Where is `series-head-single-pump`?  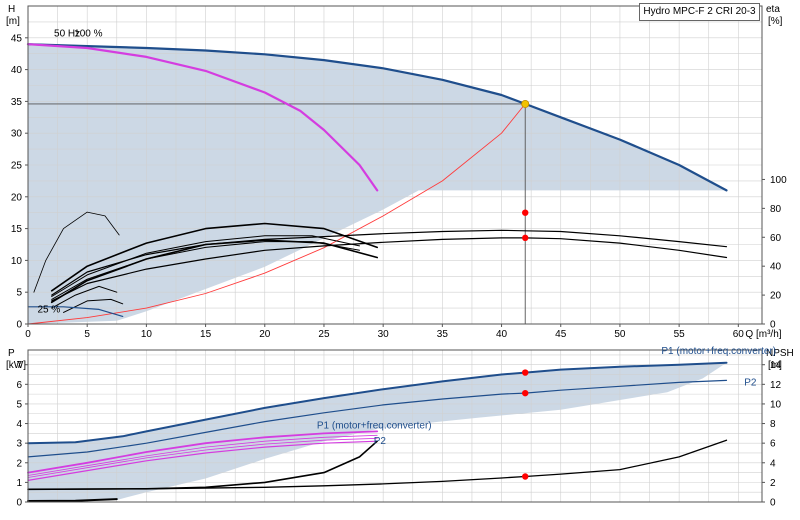 series-head-single-pump is located at coordinates (202, 117).